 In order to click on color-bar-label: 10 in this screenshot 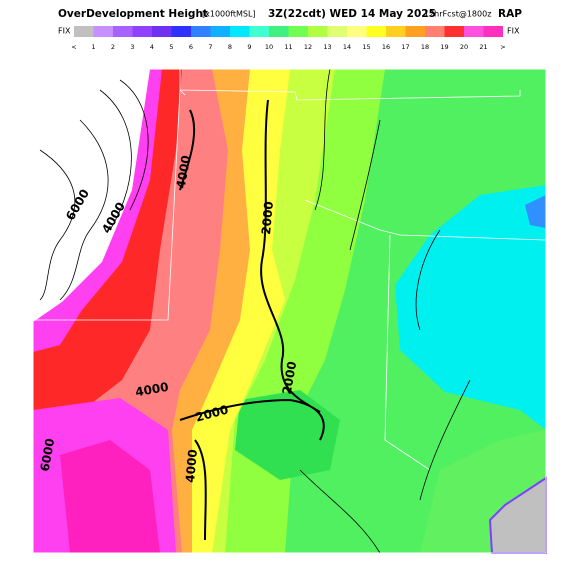, I will do `click(269, 47)`.